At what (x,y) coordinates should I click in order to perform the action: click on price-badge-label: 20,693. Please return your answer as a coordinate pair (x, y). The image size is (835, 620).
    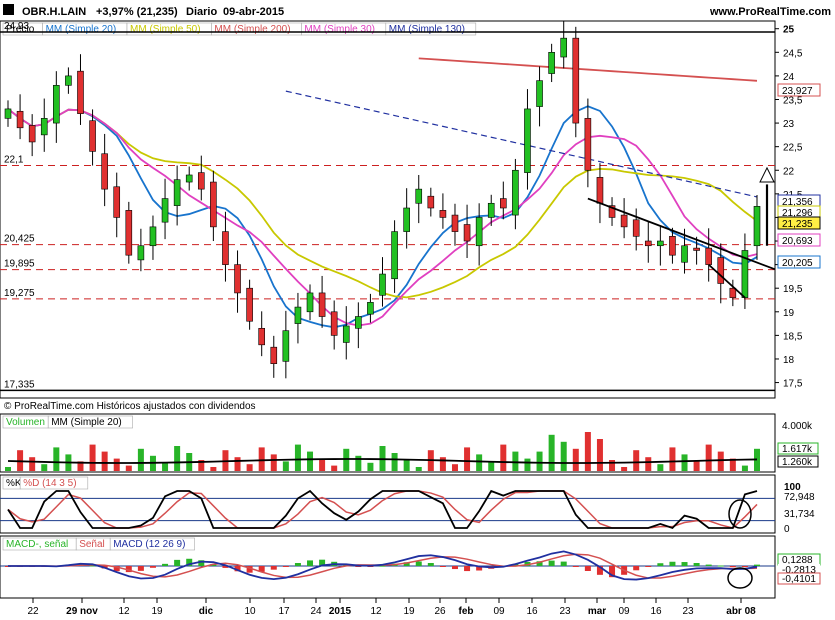
    Looking at the image, I should click on (797, 241).